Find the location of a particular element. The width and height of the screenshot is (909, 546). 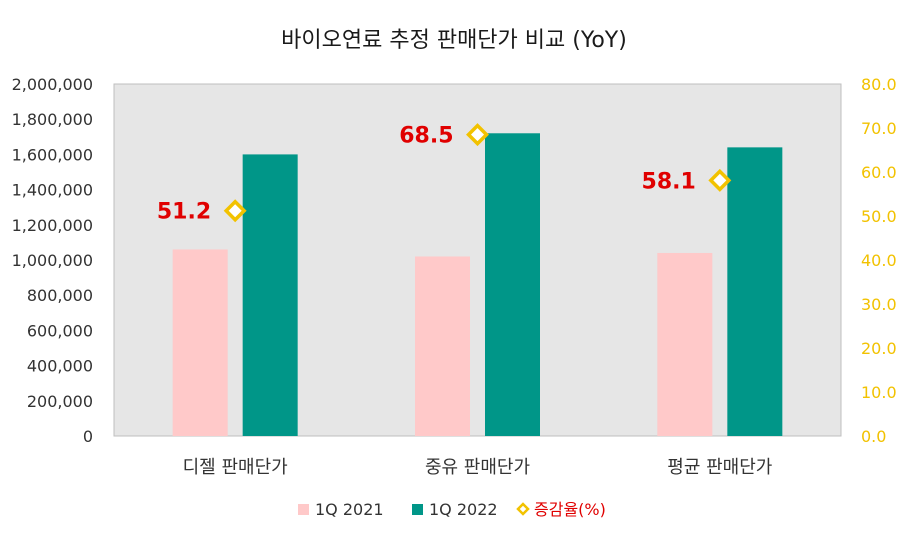

legend-1q-2022-label: 1Q 2022 is located at coordinates (463, 509).